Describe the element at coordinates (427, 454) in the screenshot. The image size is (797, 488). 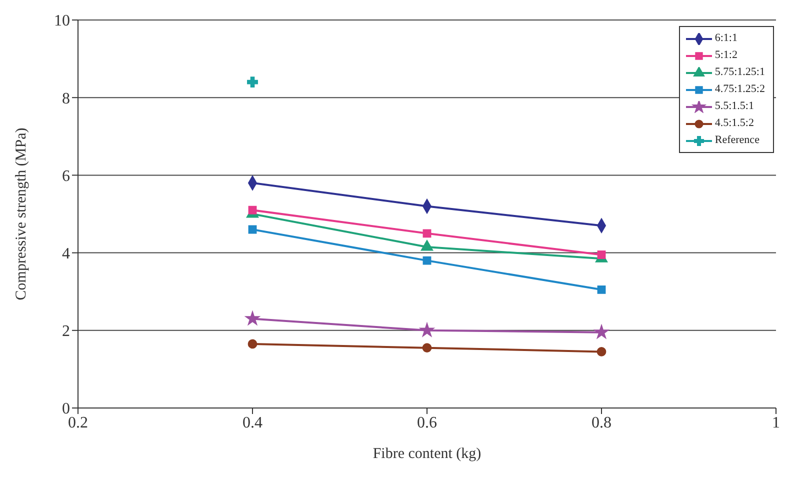
I see `x-axis-title: Fibre content (kg)` at that location.